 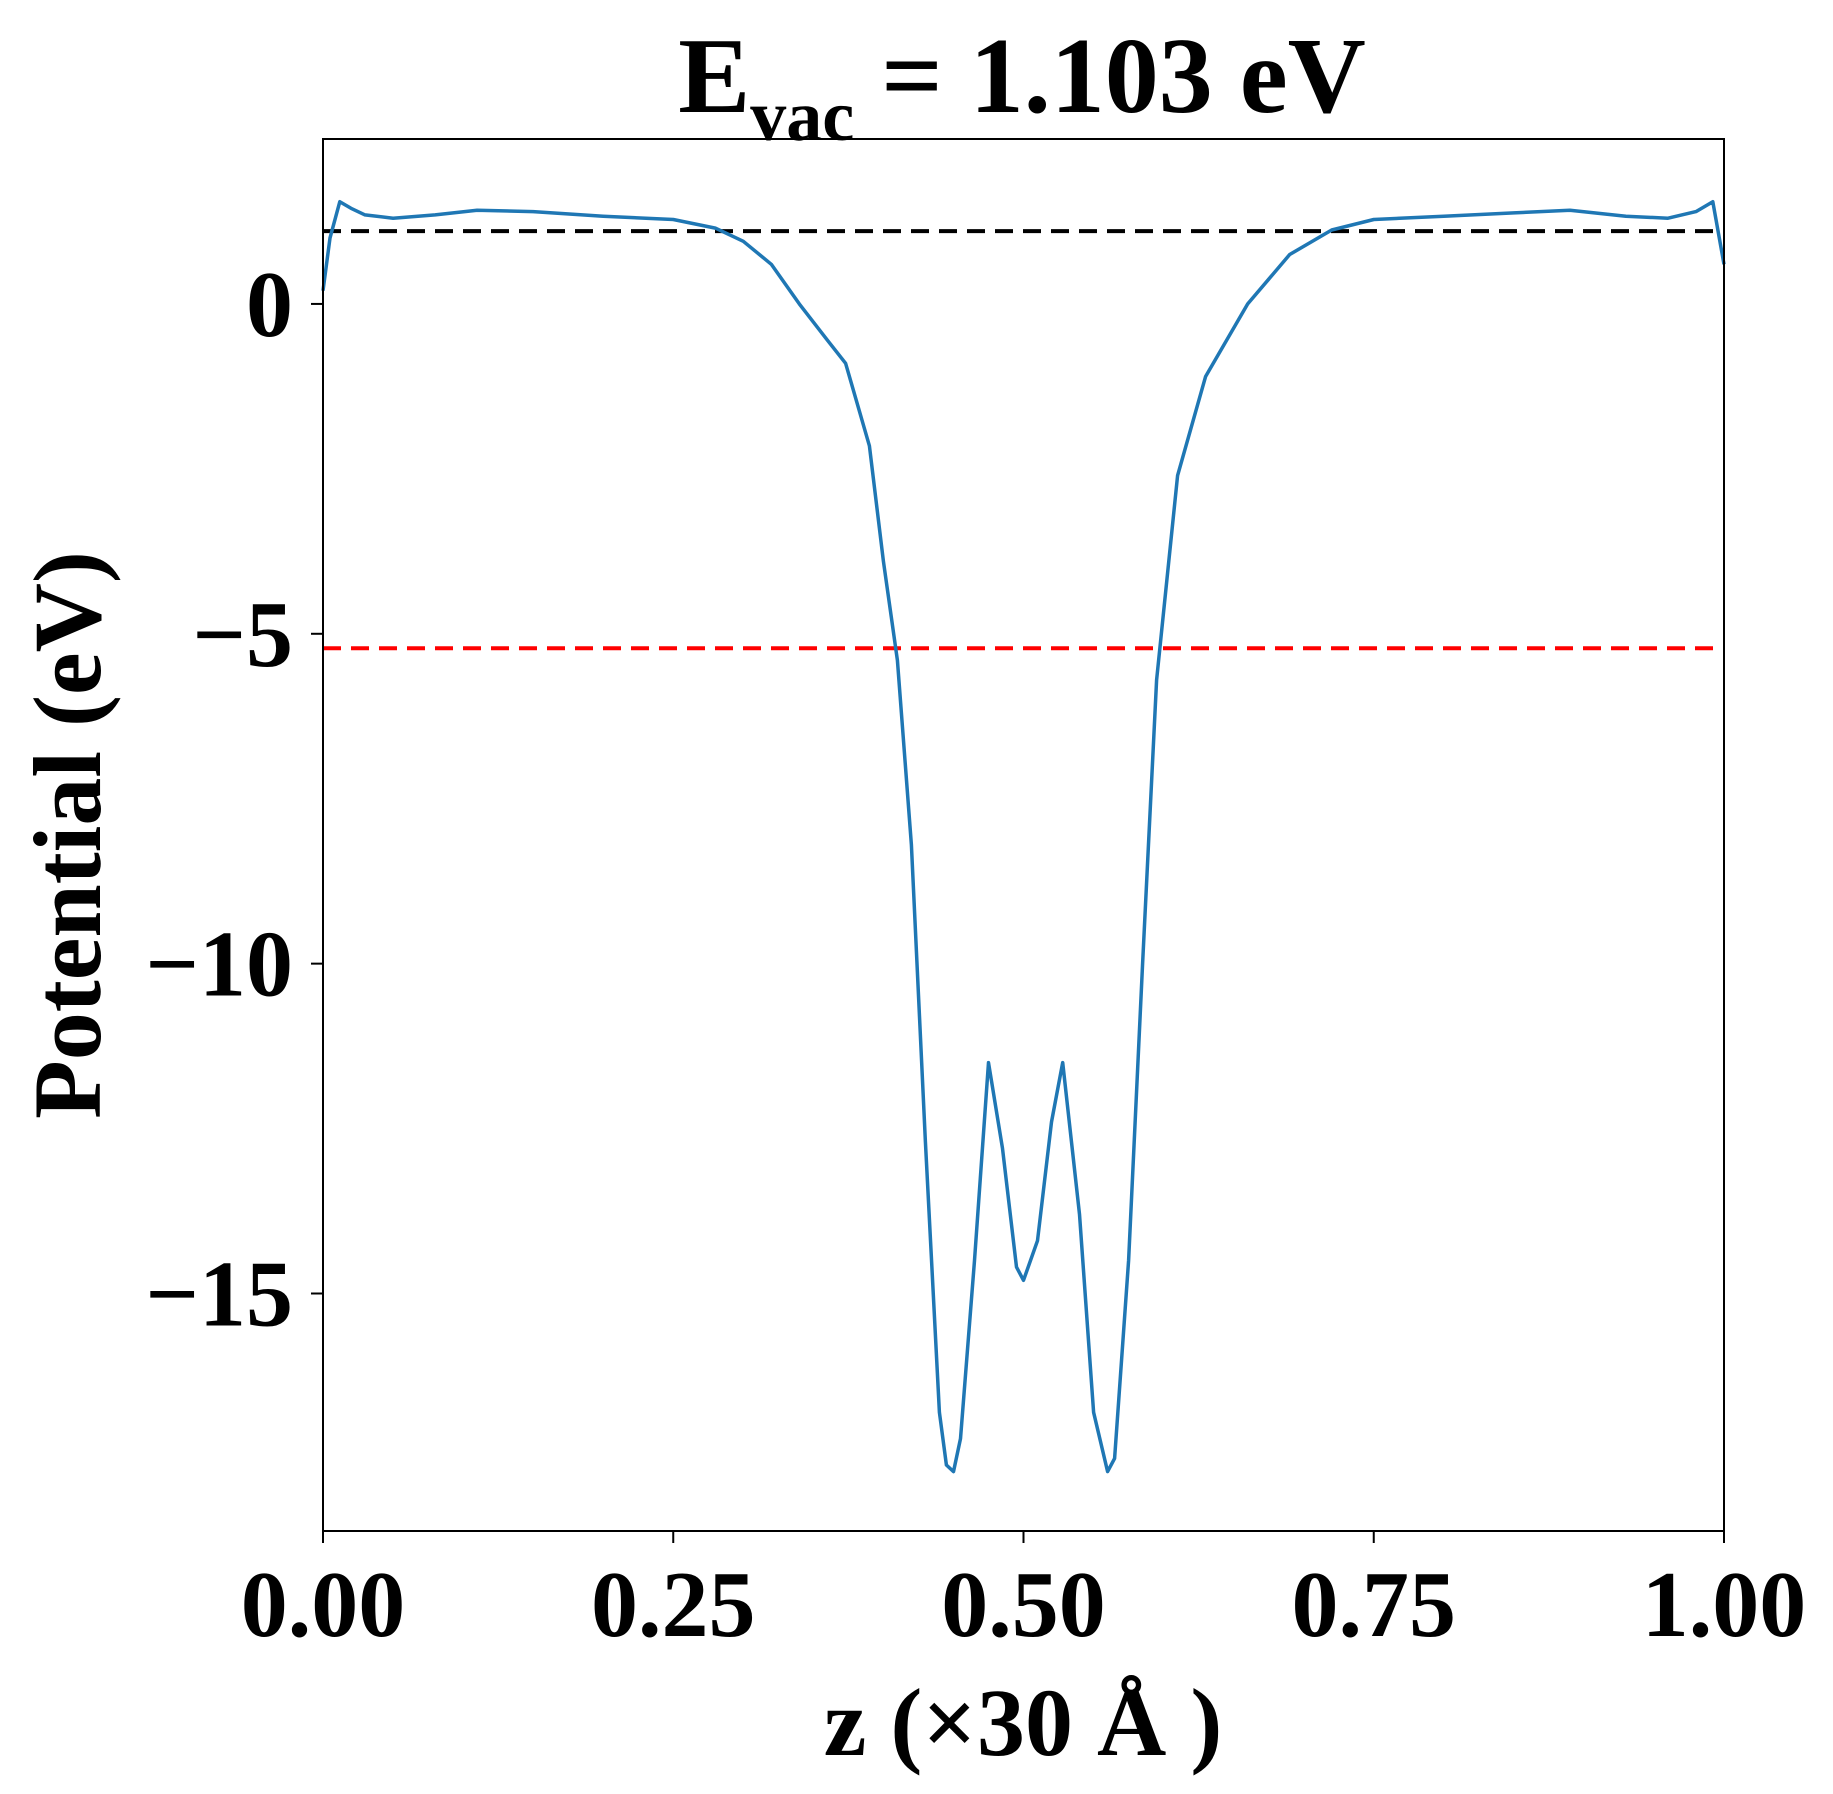 What do you see at coordinates (714, 76) in the screenshot?
I see `title-main: E` at bounding box center [714, 76].